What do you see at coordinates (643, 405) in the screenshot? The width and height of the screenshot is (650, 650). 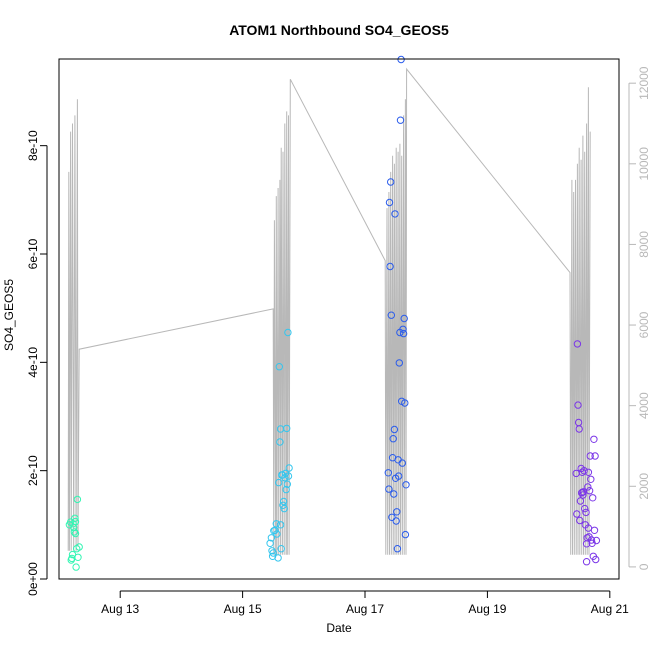 I see `y2-tick-label-2: 4000` at bounding box center [643, 405].